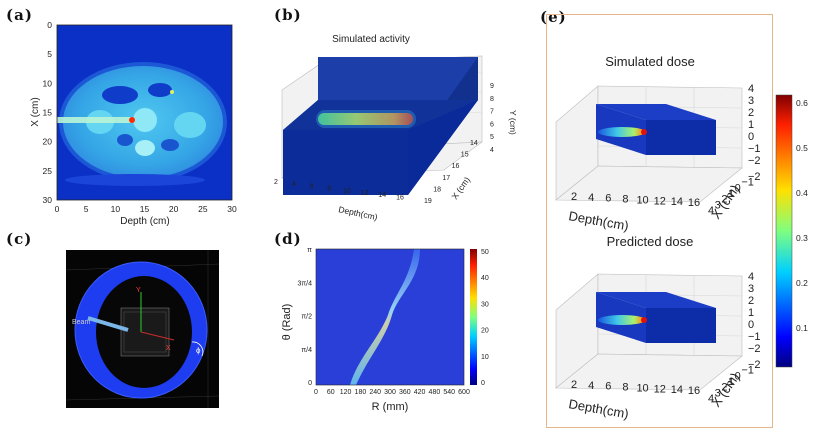  What do you see at coordinates (465, 155) in the screenshot?
I see `panel-b-x-tick: 15` at bounding box center [465, 155].